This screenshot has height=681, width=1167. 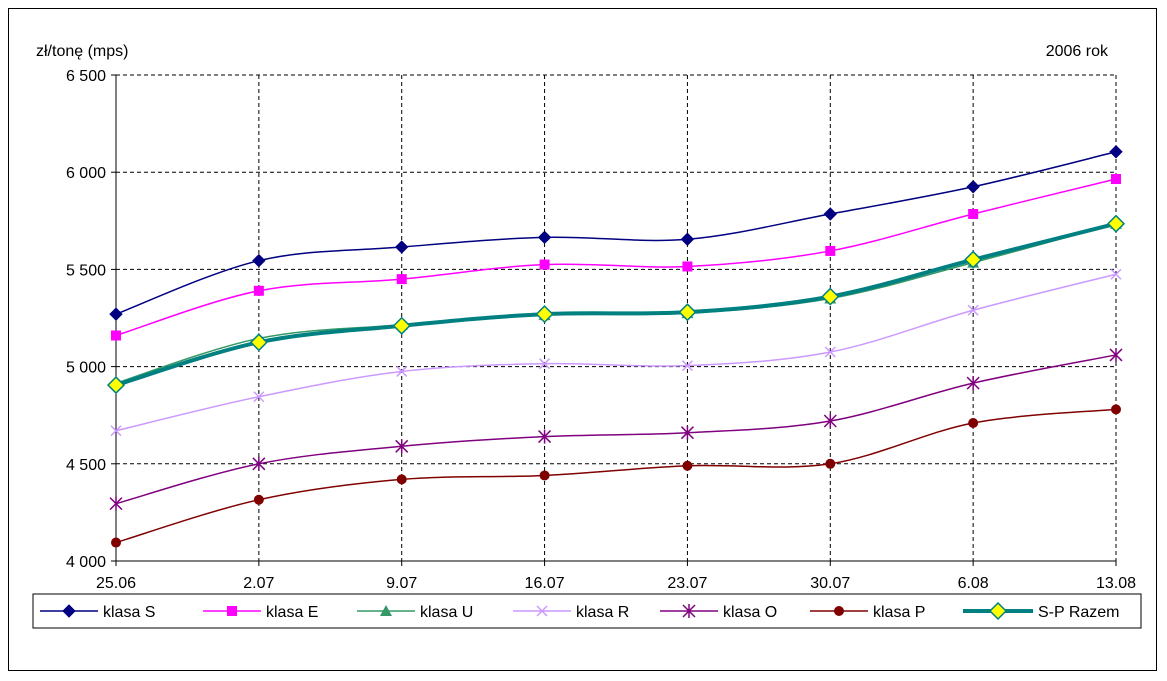 What do you see at coordinates (86, 270) in the screenshot?
I see `y-tick-label: 5 500` at bounding box center [86, 270].